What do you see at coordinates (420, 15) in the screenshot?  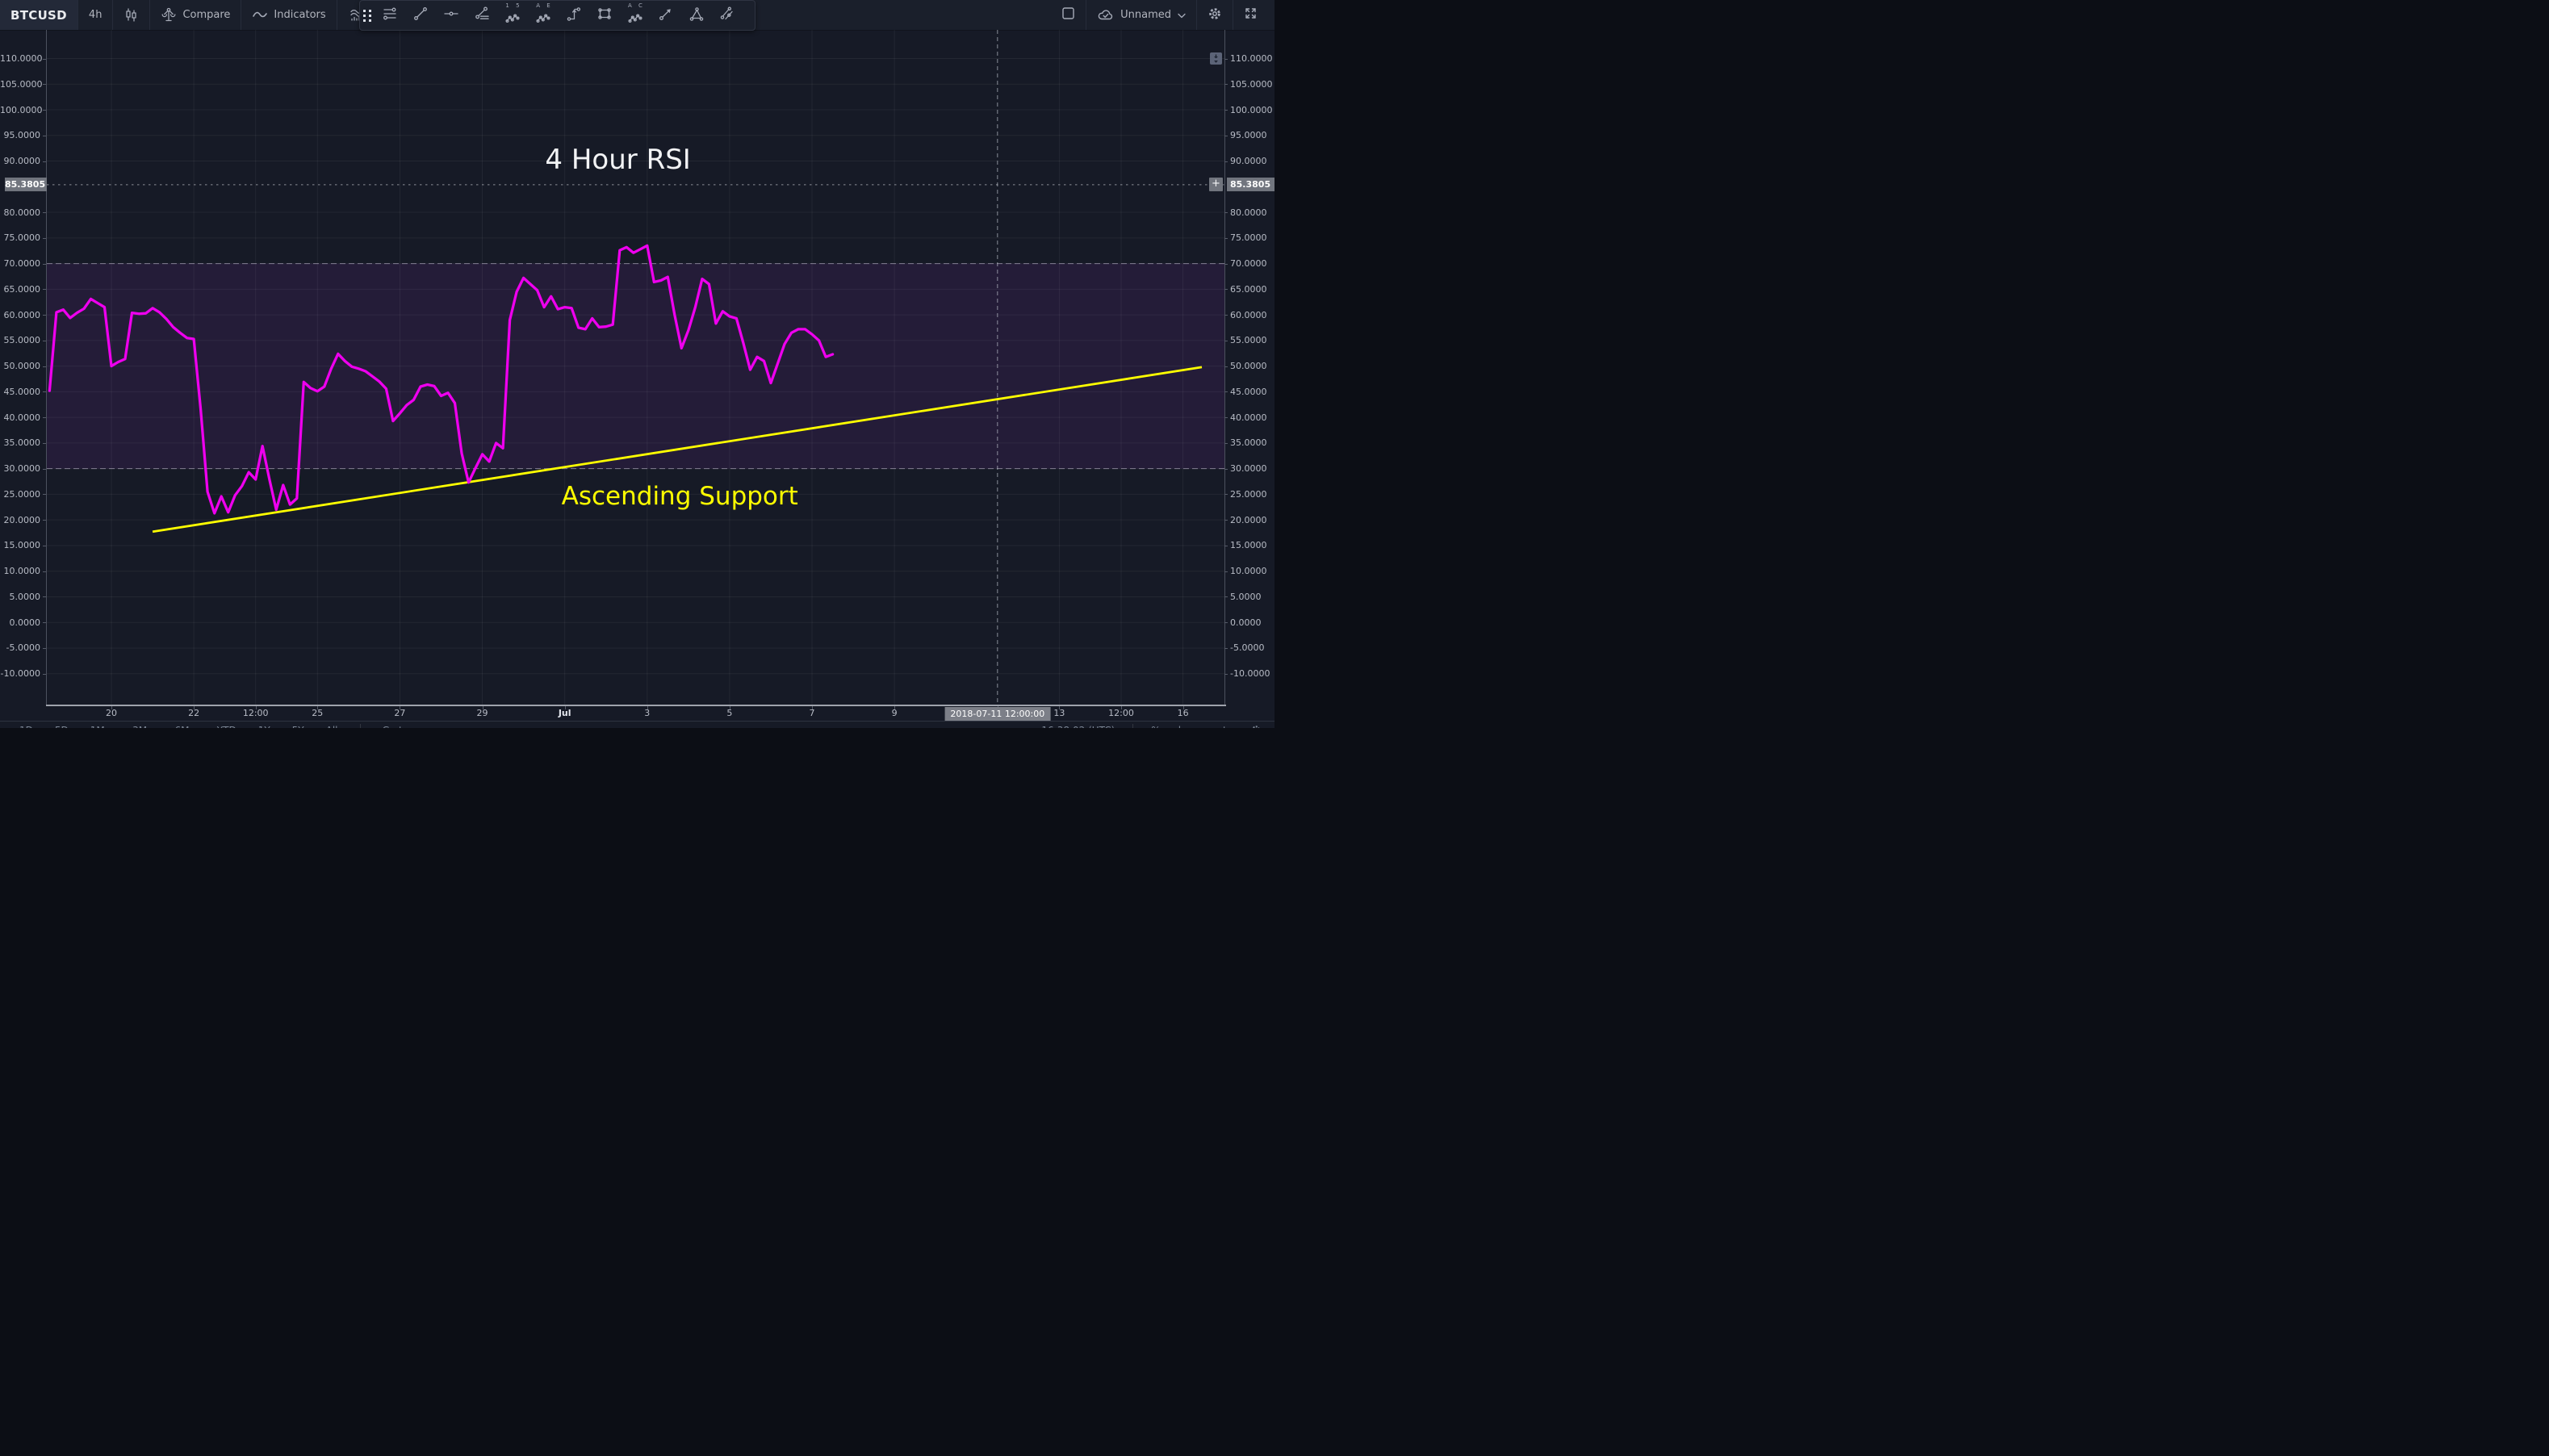 I see `trend-line-tool` at bounding box center [420, 15].